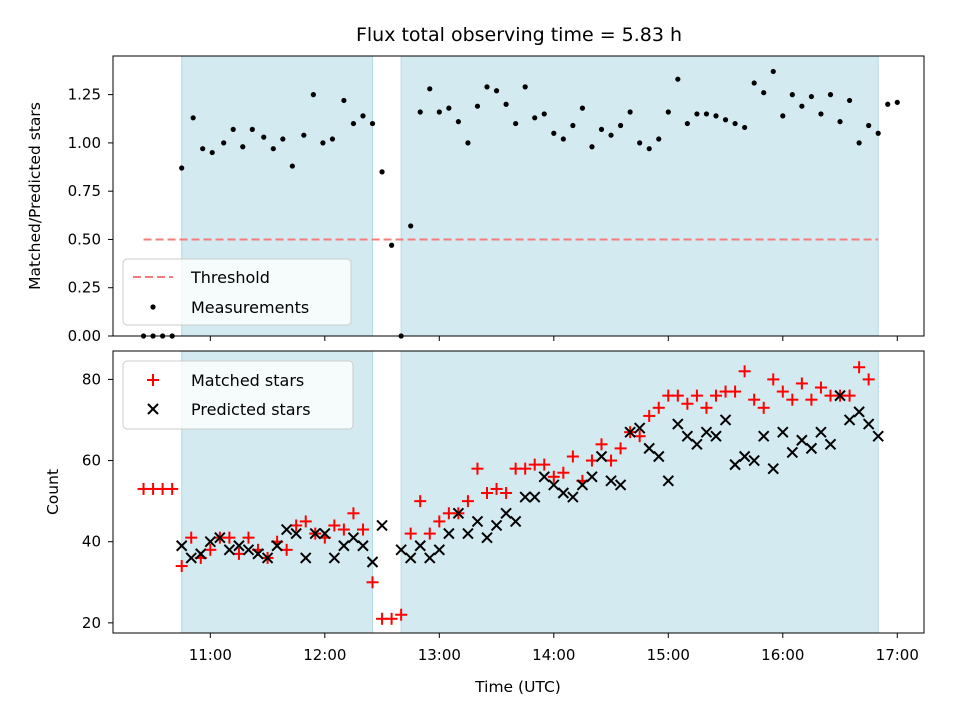 Image resolution: width=960 pixels, height=720 pixels. Describe the element at coordinates (53, 492) in the screenshot. I see `count-y-axis-label: Count` at that location.